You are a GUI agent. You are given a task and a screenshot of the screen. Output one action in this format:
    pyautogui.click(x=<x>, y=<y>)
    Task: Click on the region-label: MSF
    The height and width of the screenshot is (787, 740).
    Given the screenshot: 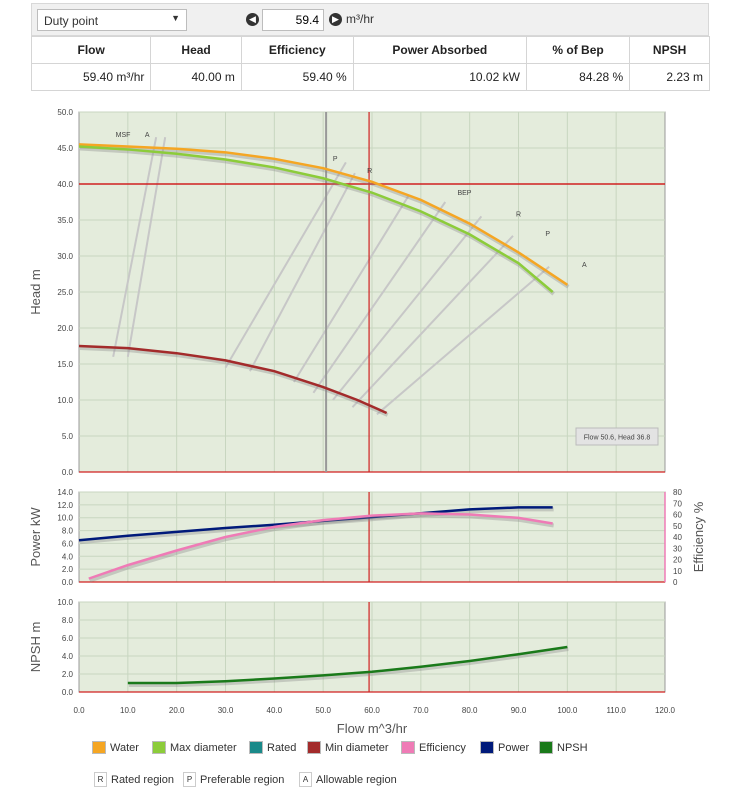 What is the action you would take?
    pyautogui.click(x=123, y=135)
    